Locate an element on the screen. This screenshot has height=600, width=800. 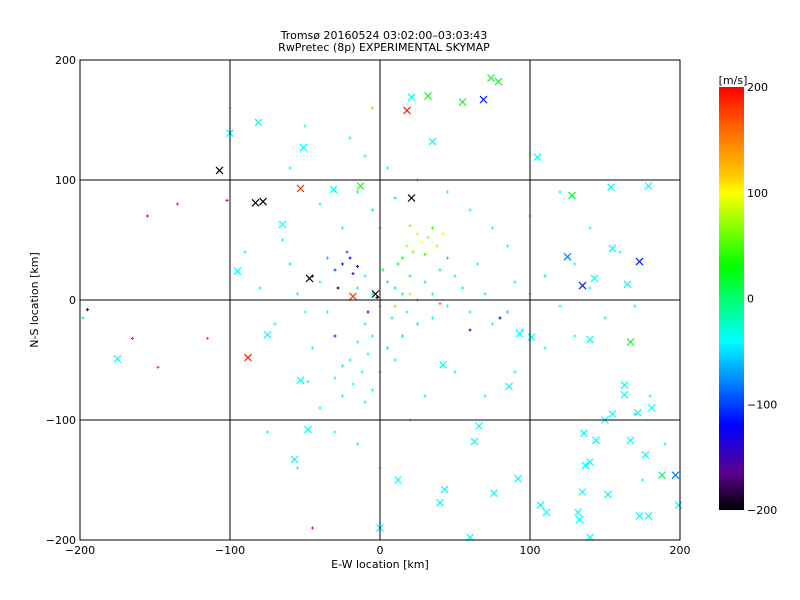
y-tick-label: 200 is located at coordinates (65, 60).